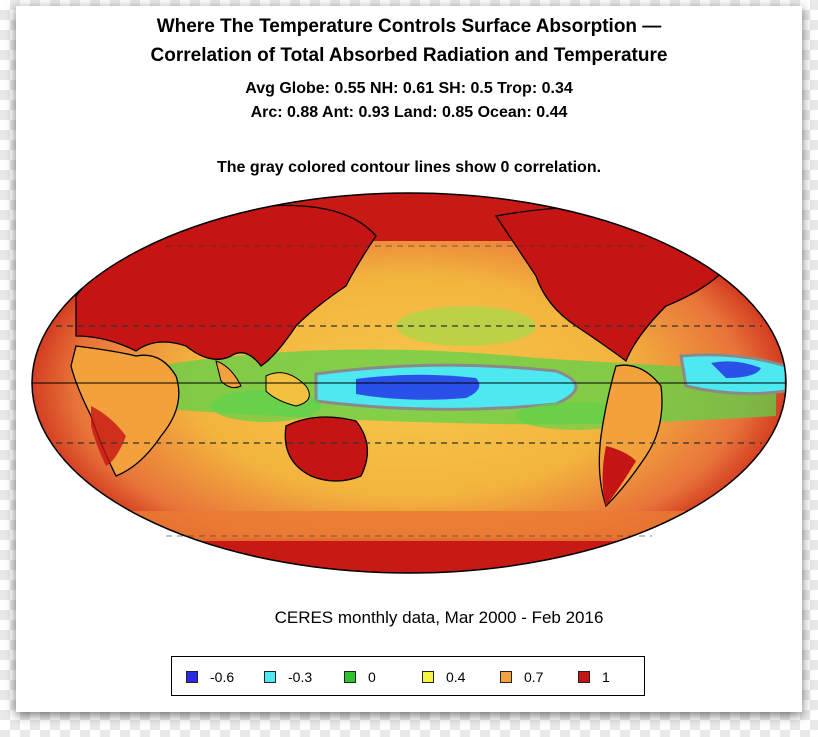  What do you see at coordinates (228, 374) in the screenshot?
I see `india-landmass` at bounding box center [228, 374].